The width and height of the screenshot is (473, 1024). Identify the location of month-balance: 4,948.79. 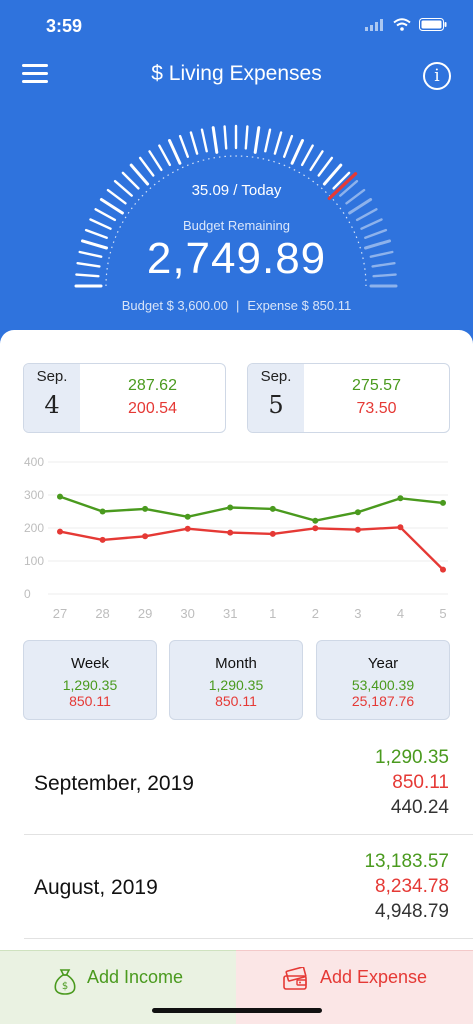
(412, 911).